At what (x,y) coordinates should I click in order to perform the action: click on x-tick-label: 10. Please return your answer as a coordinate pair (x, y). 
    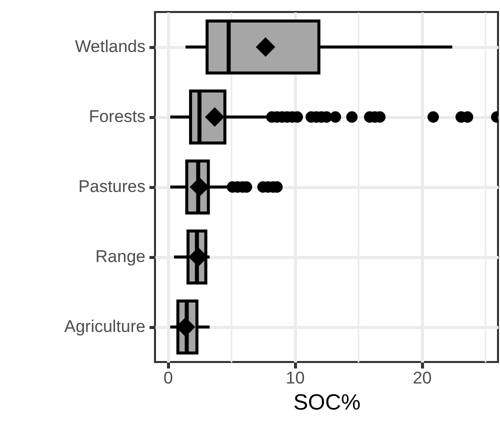
    Looking at the image, I should click on (295, 378).